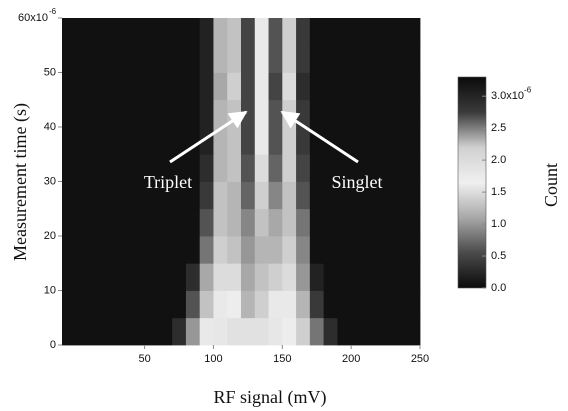 This screenshot has width=568, height=411. Describe the element at coordinates (50, 290) in the screenshot. I see `y-tick-label: 10` at that location.